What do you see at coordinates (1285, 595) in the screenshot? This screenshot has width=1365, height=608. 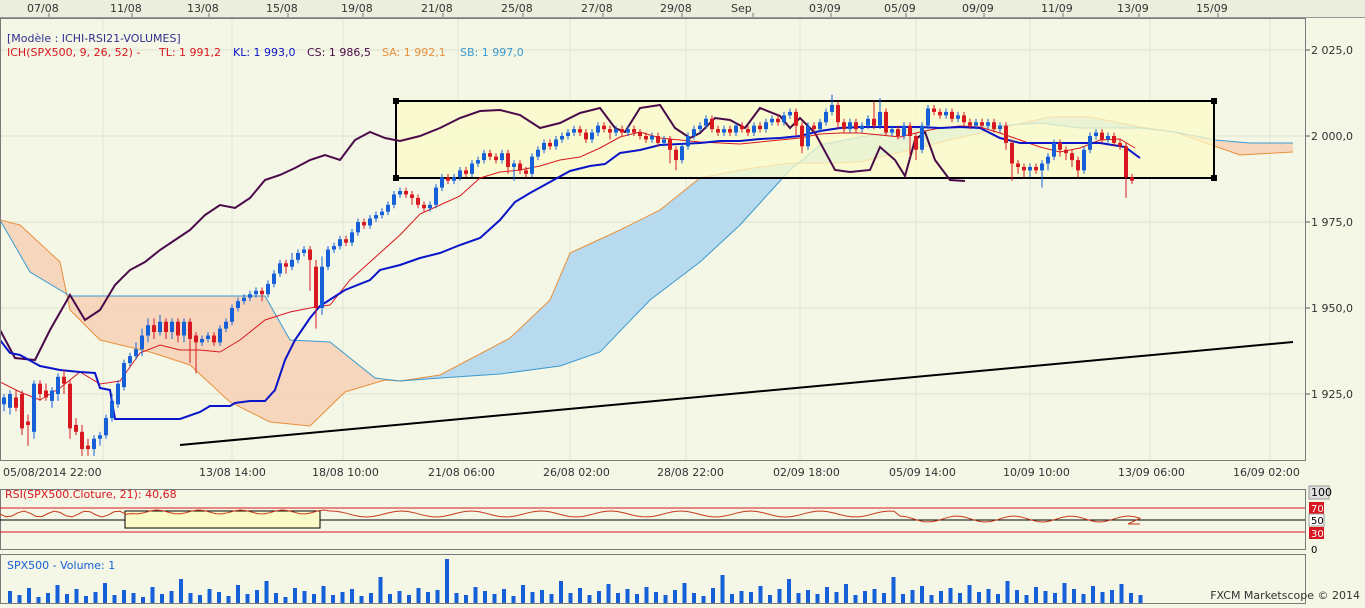 I see `footer-copyright: FXCM Marketscope © 2014` at bounding box center [1285, 595].